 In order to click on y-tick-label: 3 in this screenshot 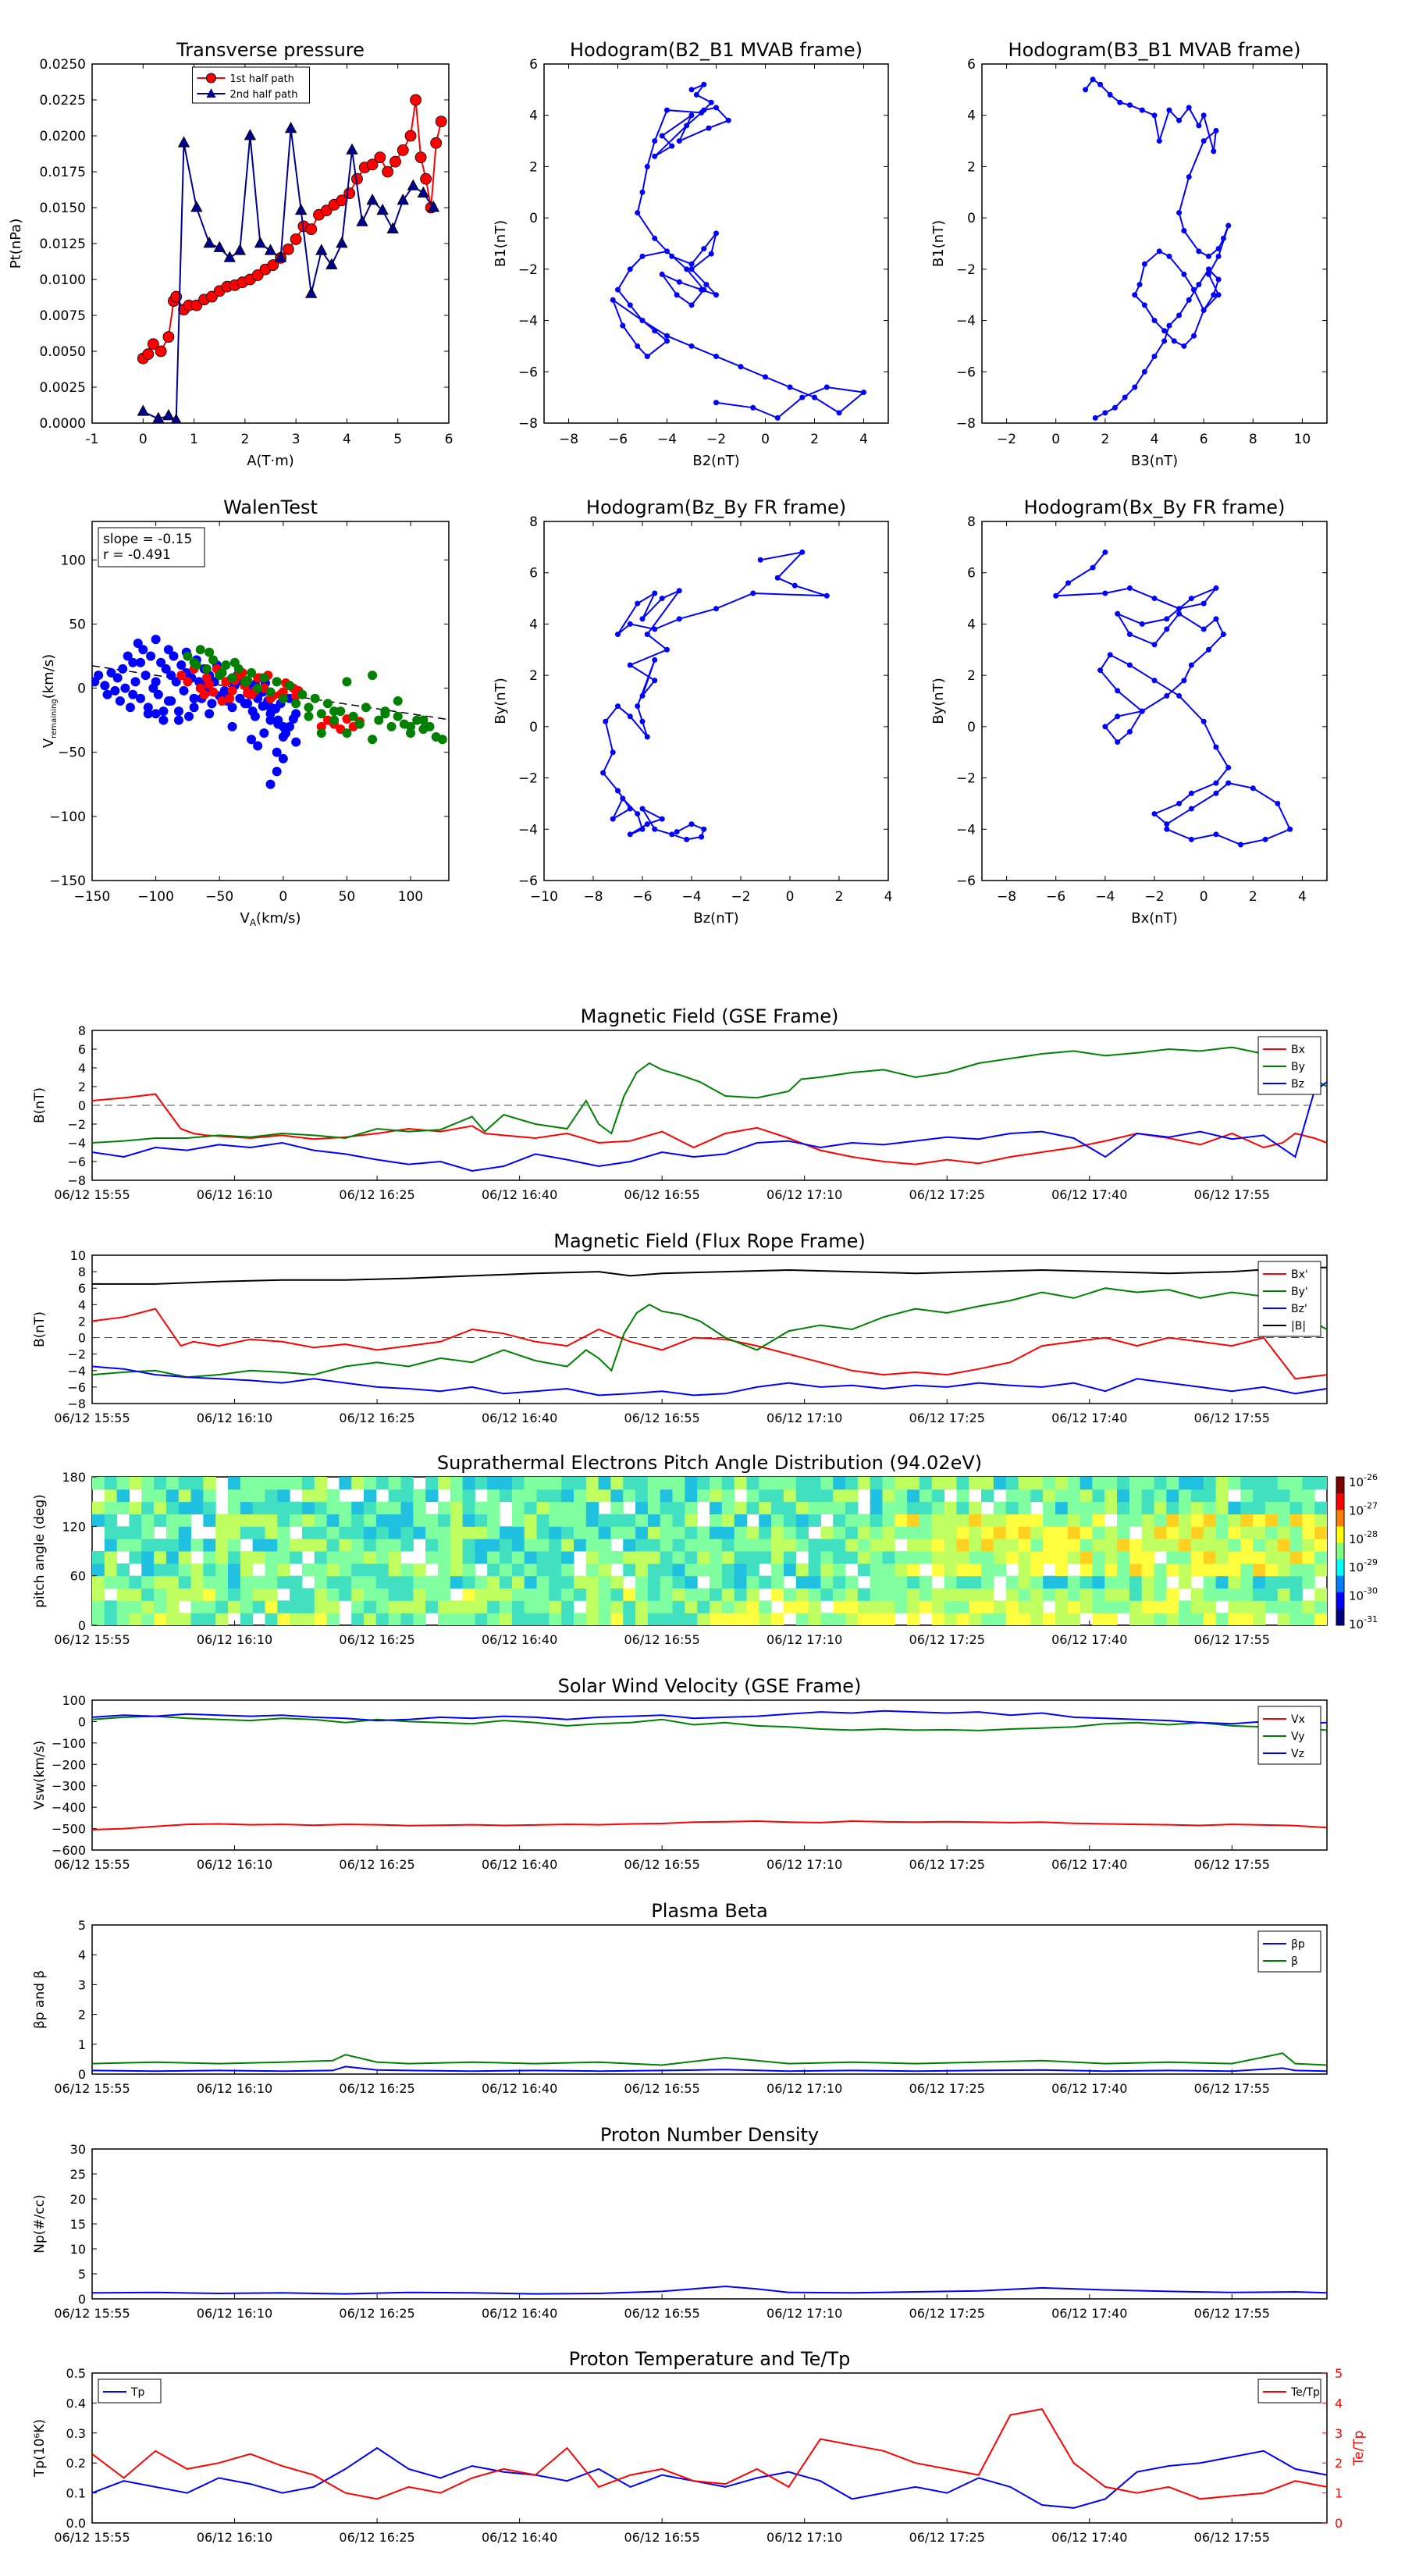, I will do `click(82, 1984)`.